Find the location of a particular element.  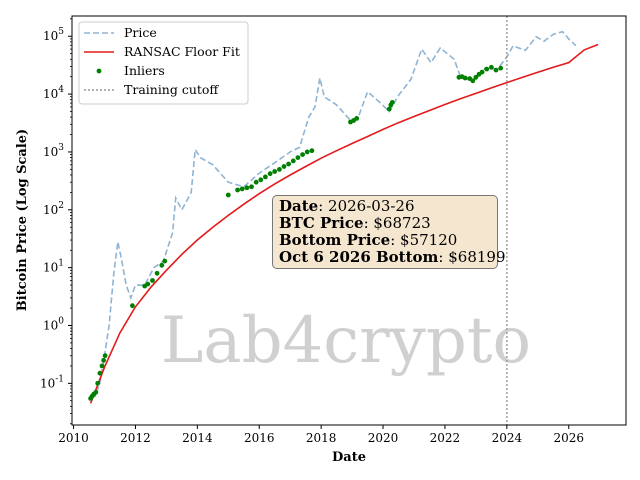

x-tick-label: 2020 is located at coordinates (383, 438).